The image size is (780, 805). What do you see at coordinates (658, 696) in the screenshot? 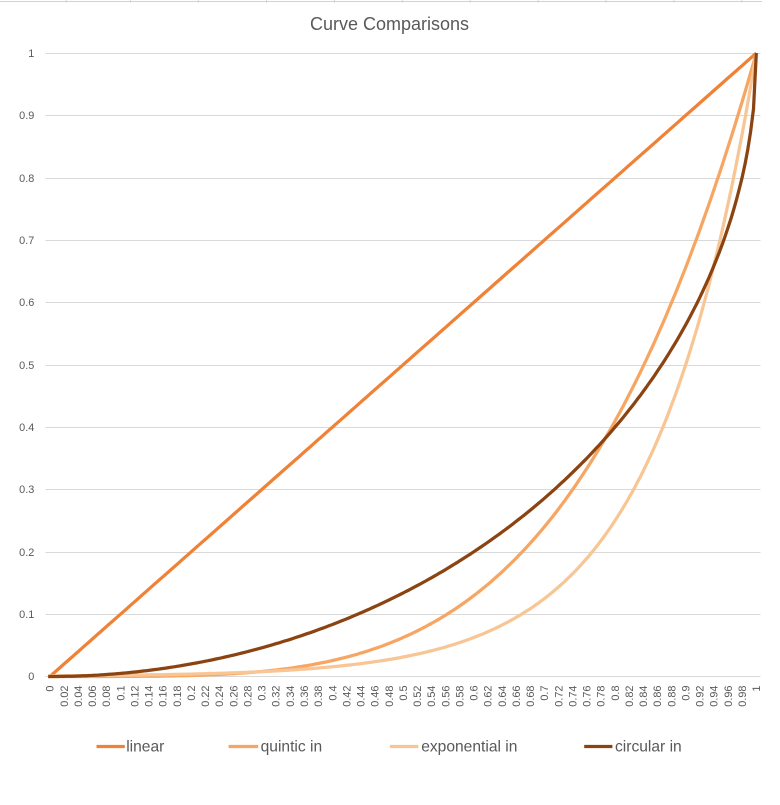
I see `svg-text: 0.86` at bounding box center [658, 696].